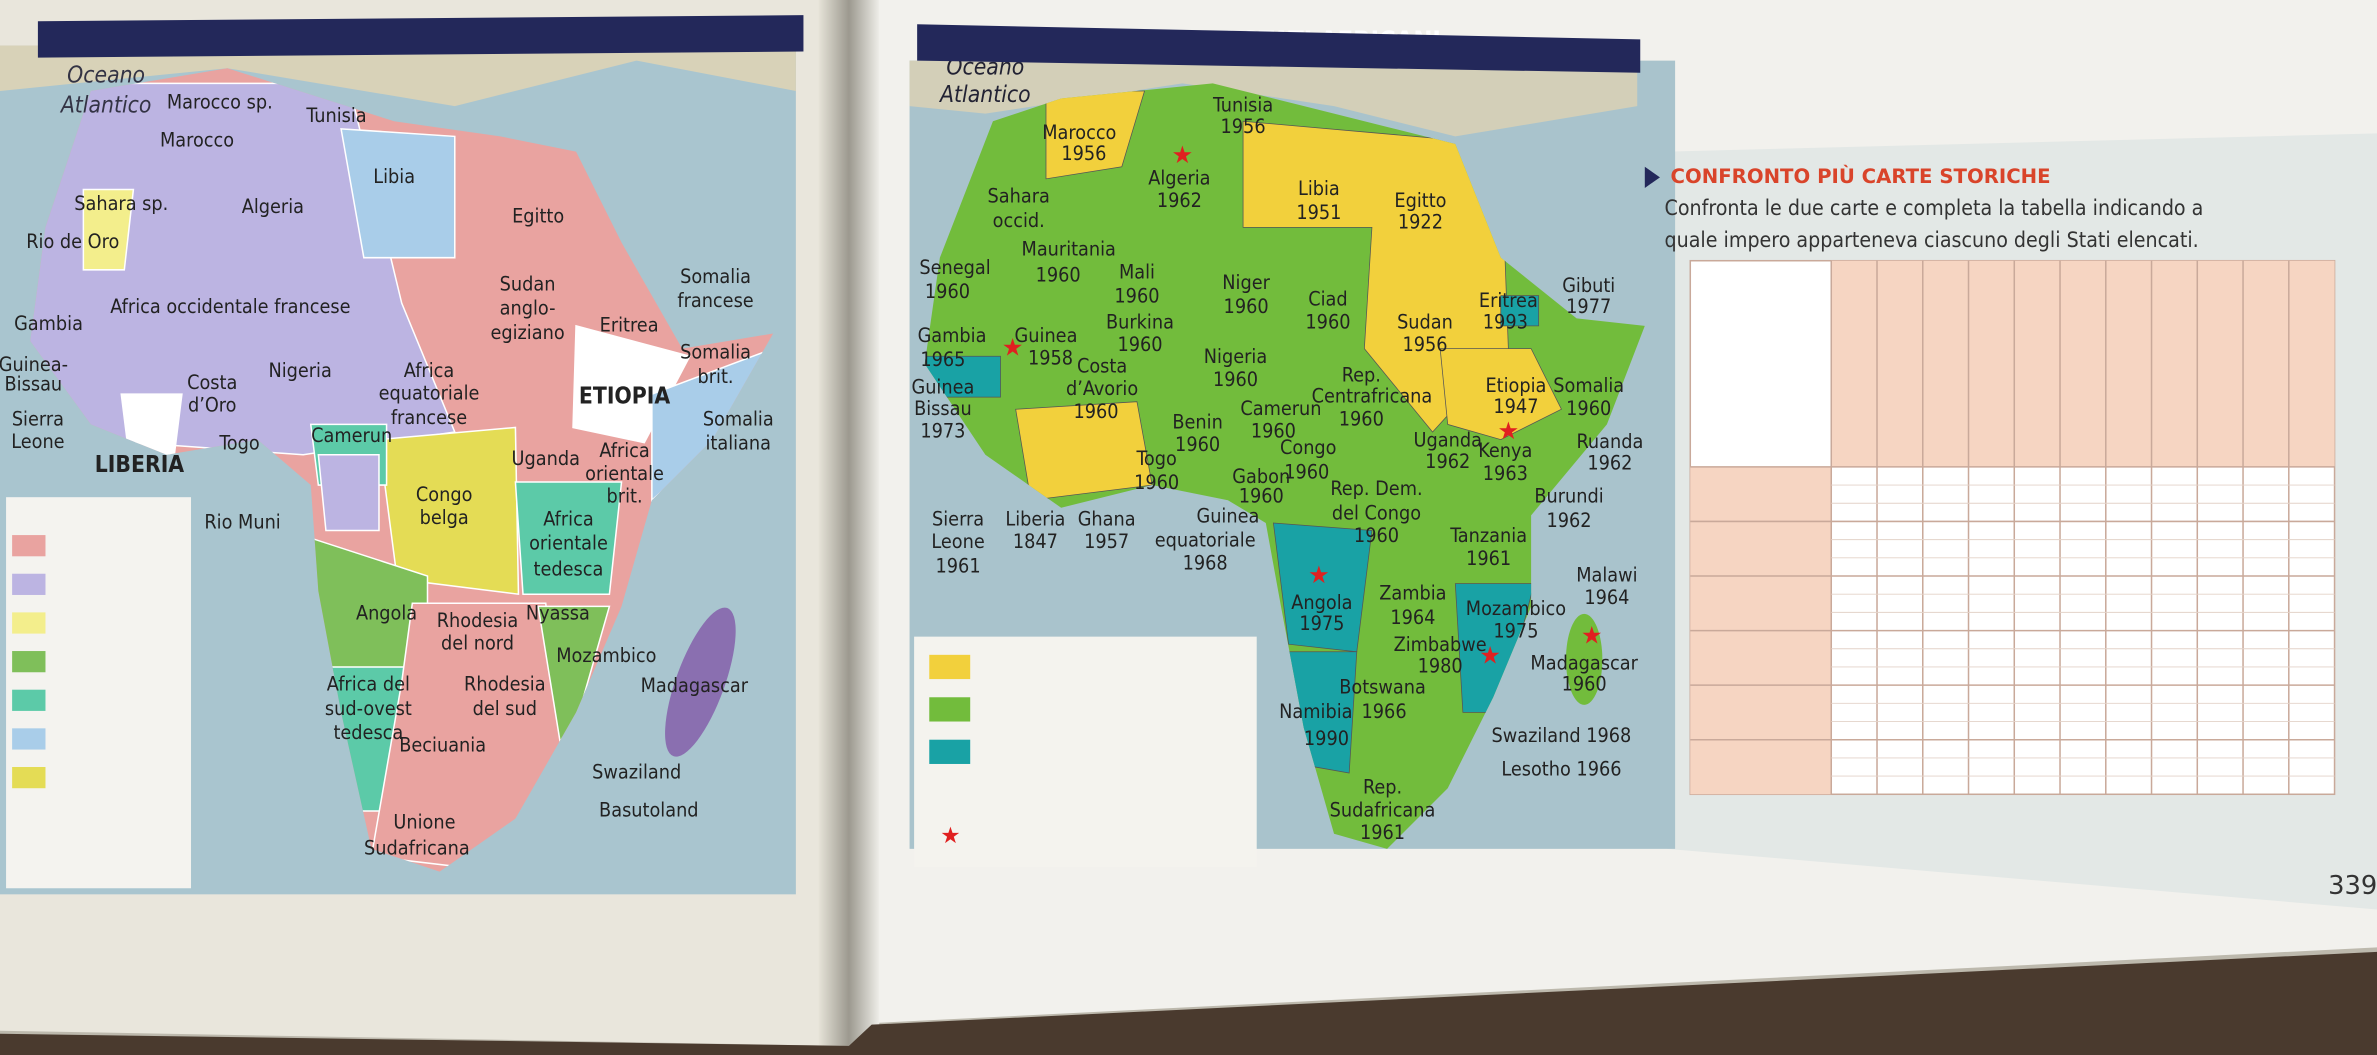 The height and width of the screenshot is (1055, 2377). What do you see at coordinates (1382, 687) in the screenshot?
I see `map-label: Botswana` at bounding box center [1382, 687].